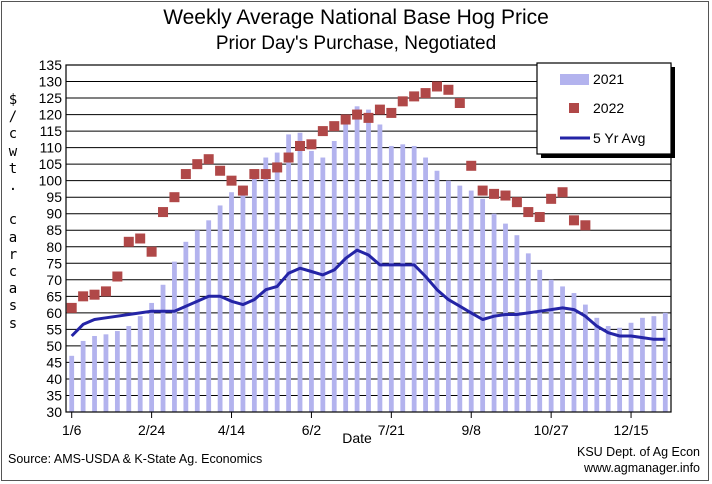 This screenshot has width=712, height=484. Describe the element at coordinates (54, 214) in the screenshot. I see `y-tick-label: 90` at that location.